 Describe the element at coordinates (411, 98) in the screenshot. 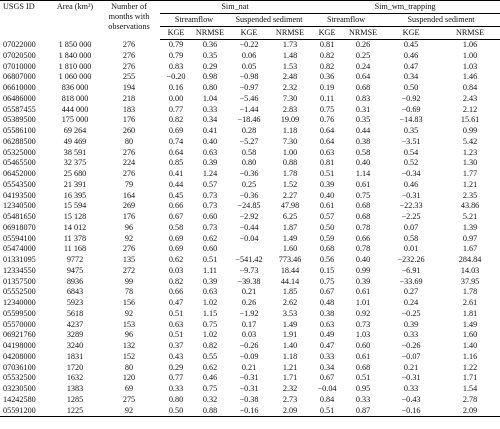

I see `table-cell: −0.92` at that location.